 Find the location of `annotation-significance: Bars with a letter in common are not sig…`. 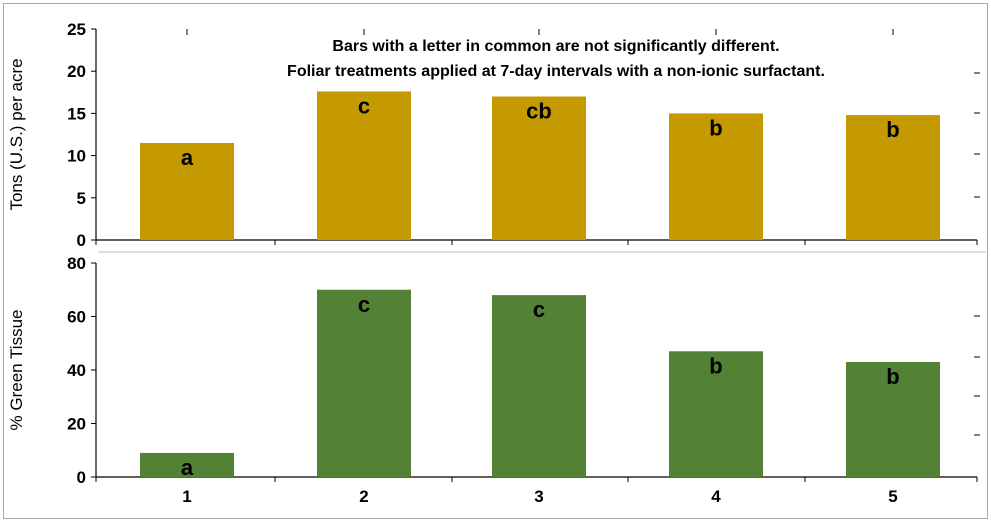

annotation-significance: Bars with a letter in common are not sig… is located at coordinates (555, 46).